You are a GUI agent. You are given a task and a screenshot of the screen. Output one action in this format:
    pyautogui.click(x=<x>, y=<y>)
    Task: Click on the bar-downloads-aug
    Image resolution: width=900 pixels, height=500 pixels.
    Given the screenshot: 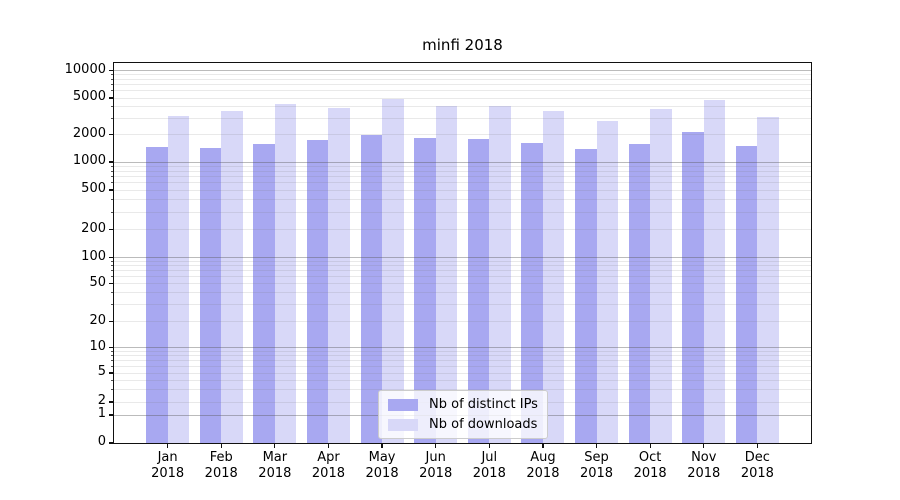 What is the action you would take?
    pyautogui.click(x=553, y=276)
    